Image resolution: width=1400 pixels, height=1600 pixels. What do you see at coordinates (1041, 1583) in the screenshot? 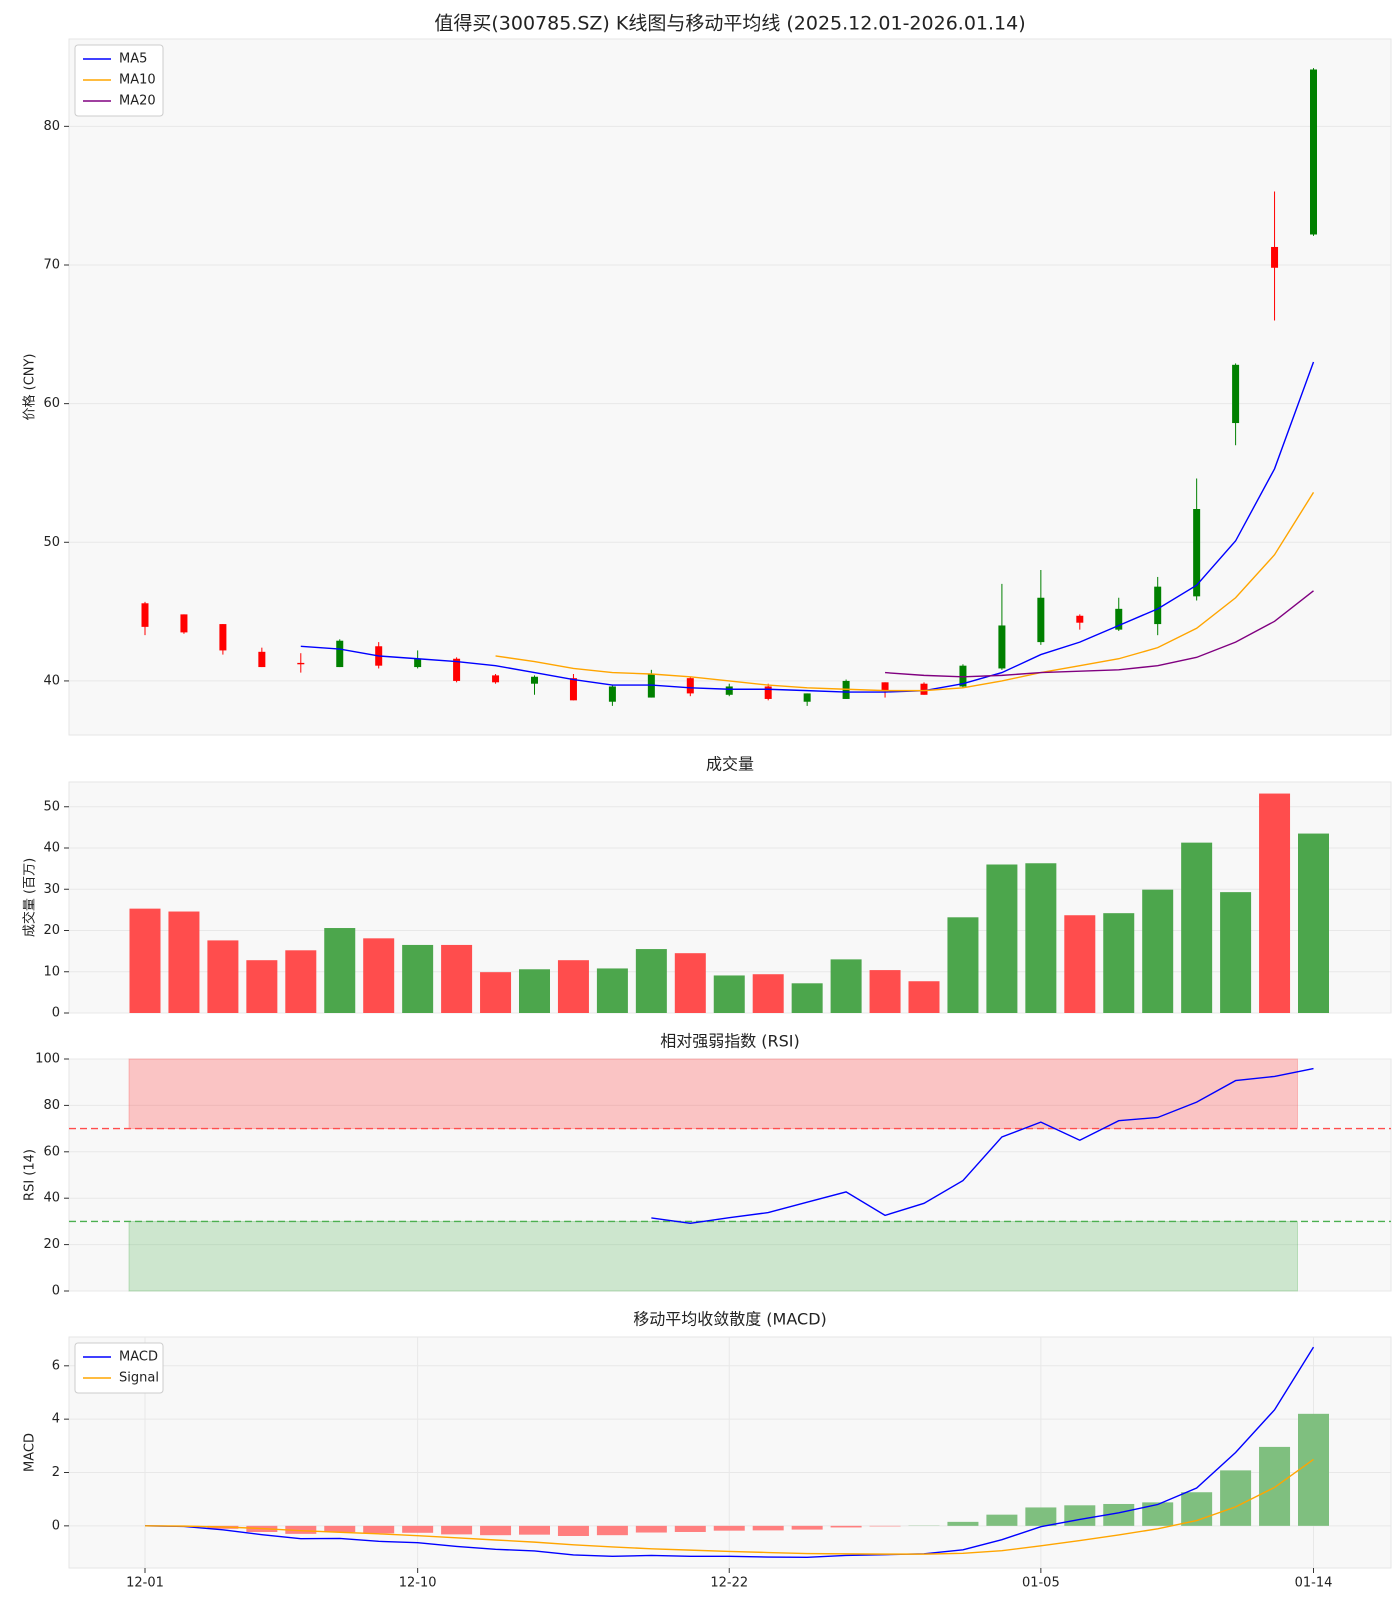
I see `x-tick-label: 01-05` at bounding box center [1041, 1583].